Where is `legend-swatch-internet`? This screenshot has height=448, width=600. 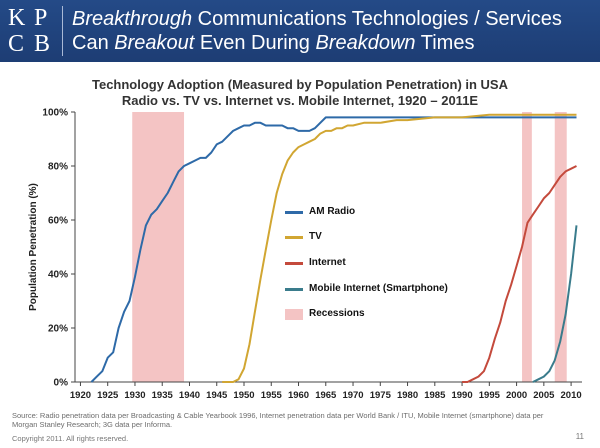 legend-swatch-internet is located at coordinates (294, 263).